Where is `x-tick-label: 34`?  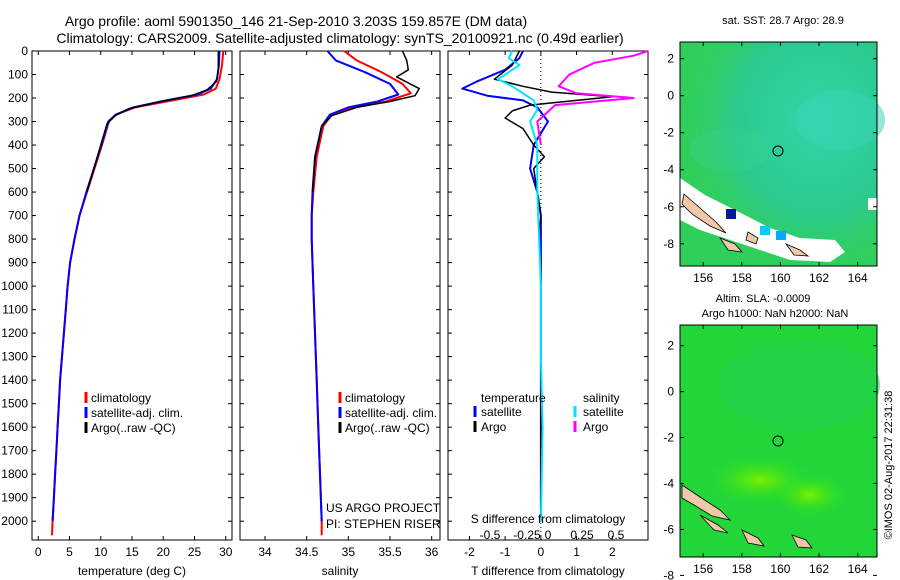
x-tick-label: 34 is located at coordinates (265, 552).